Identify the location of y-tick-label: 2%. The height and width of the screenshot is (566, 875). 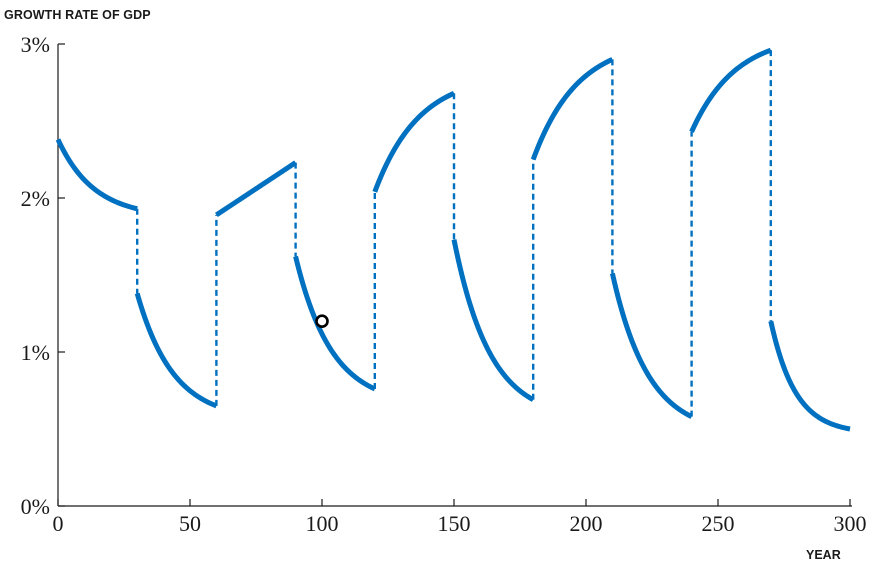
(35, 198).